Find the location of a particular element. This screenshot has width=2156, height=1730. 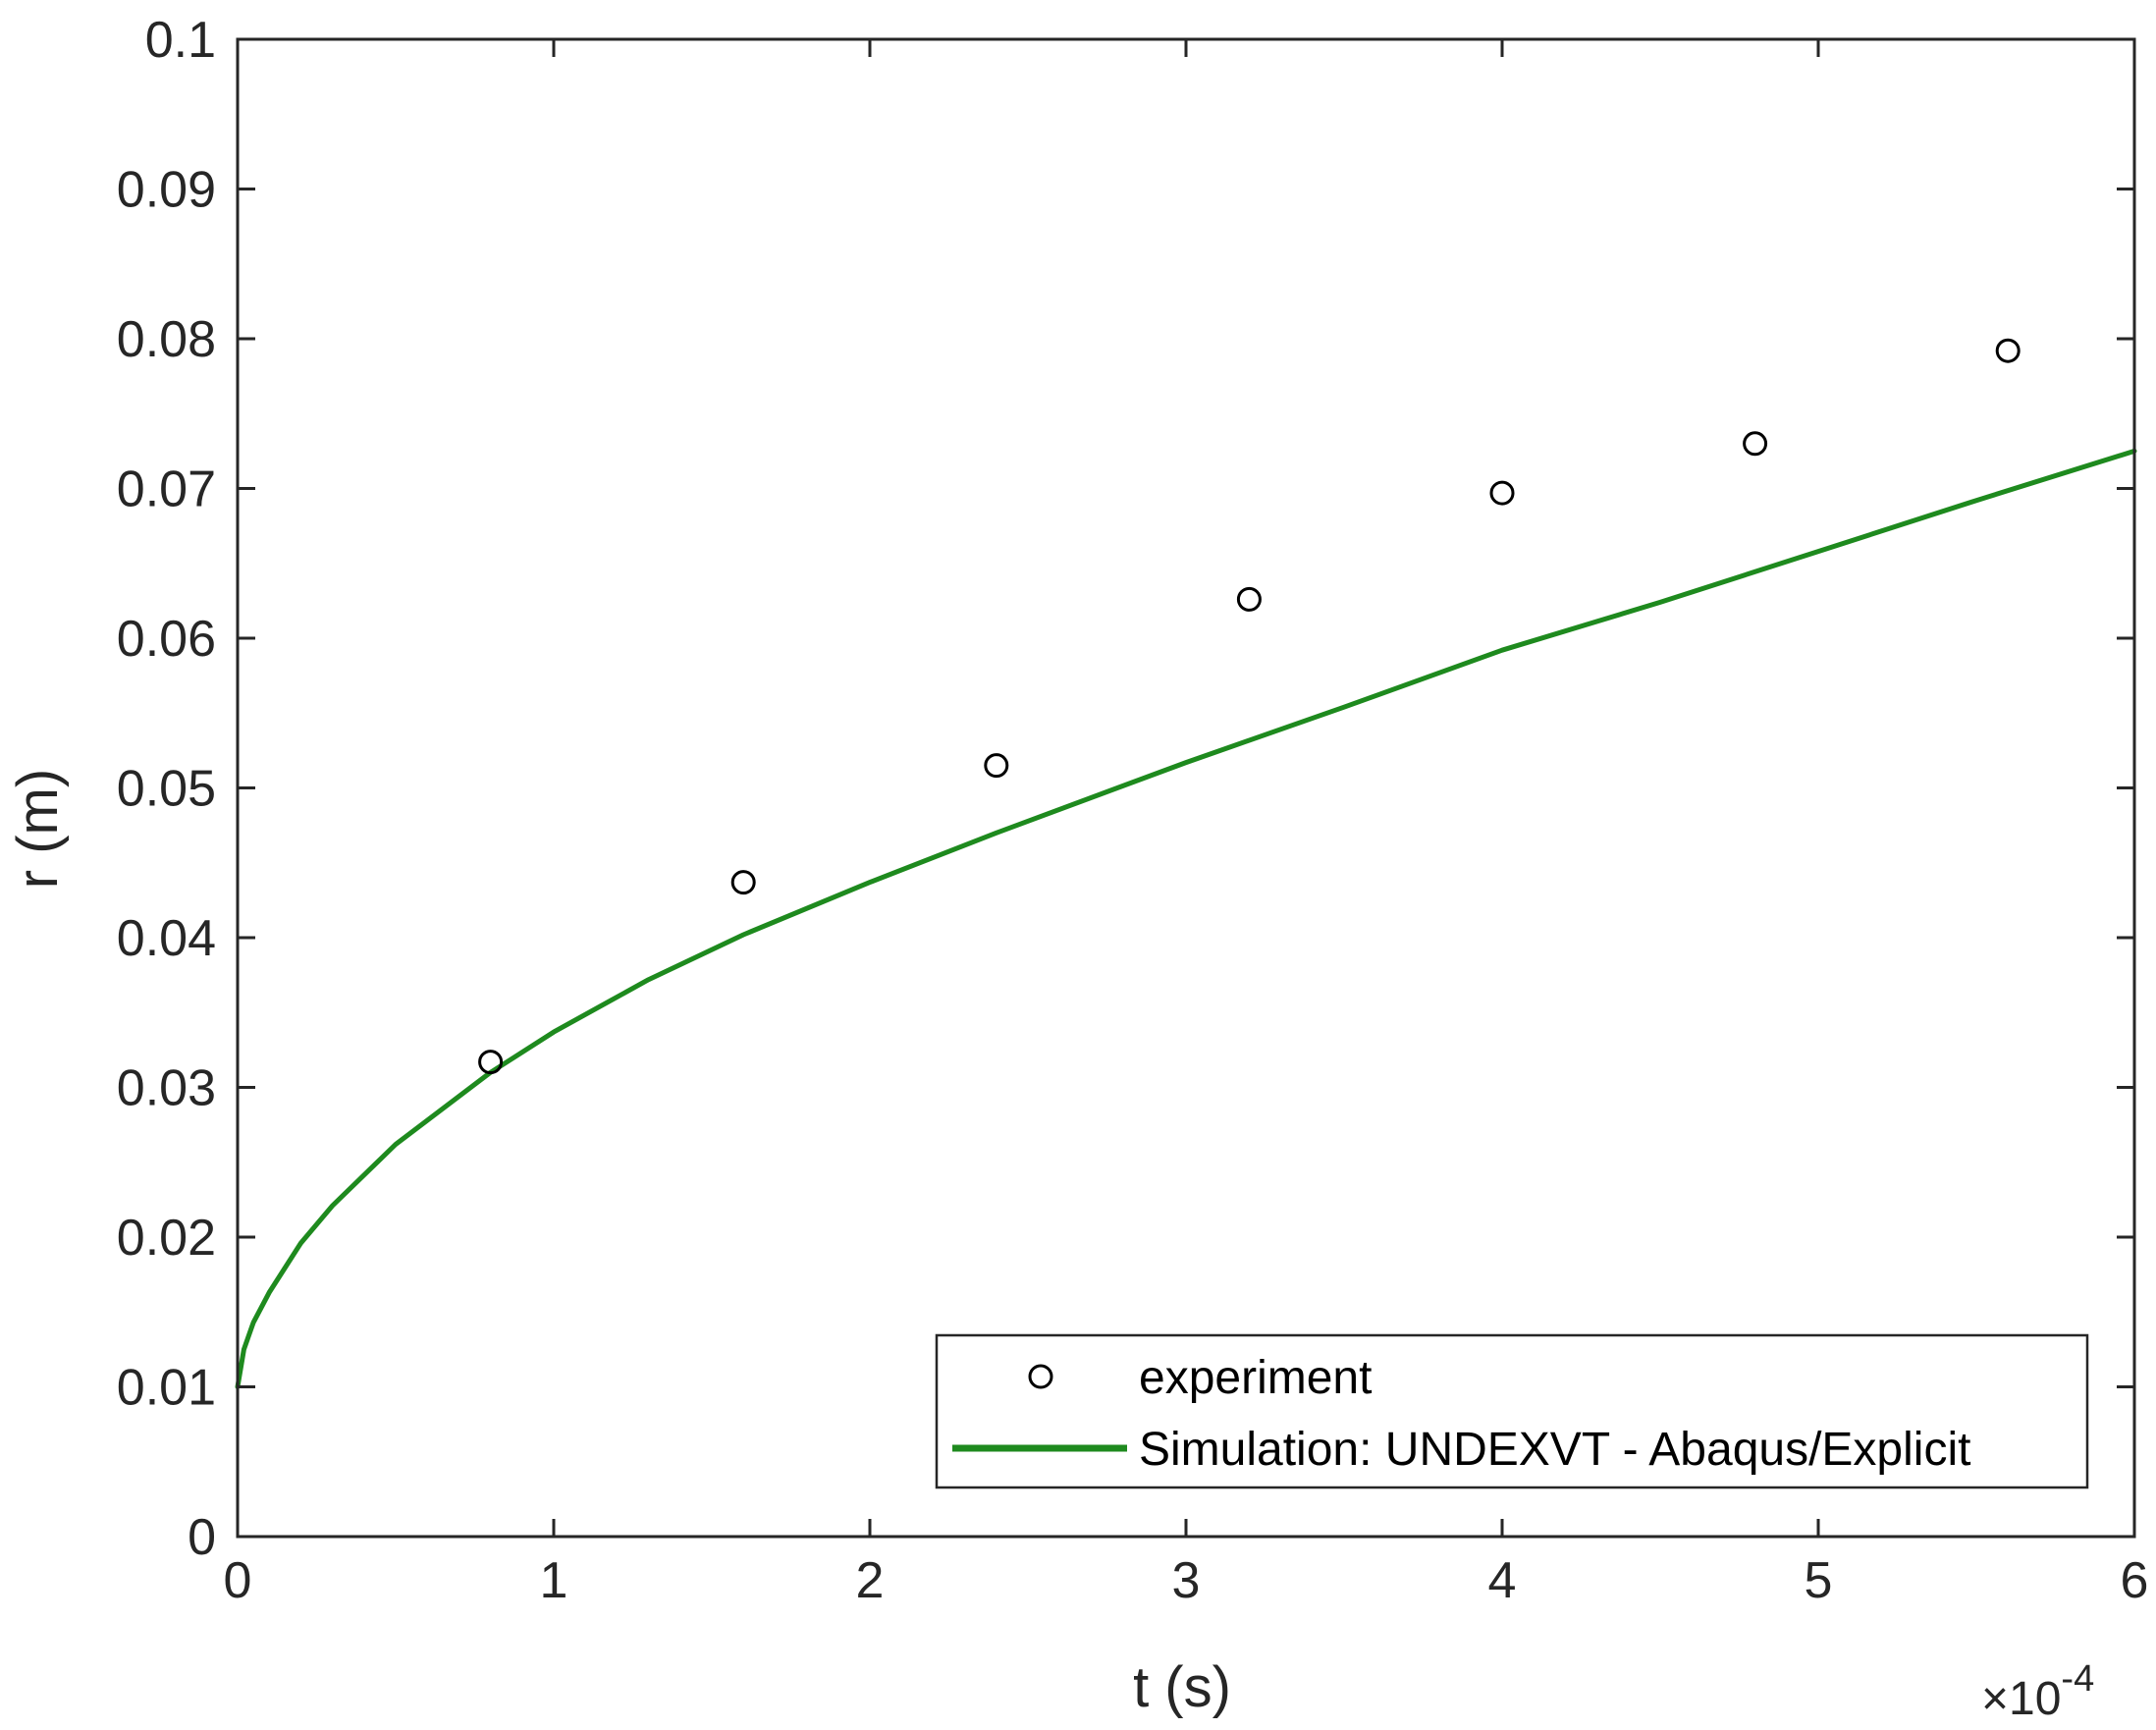

y-tick-label: 0.1 is located at coordinates (181, 40).